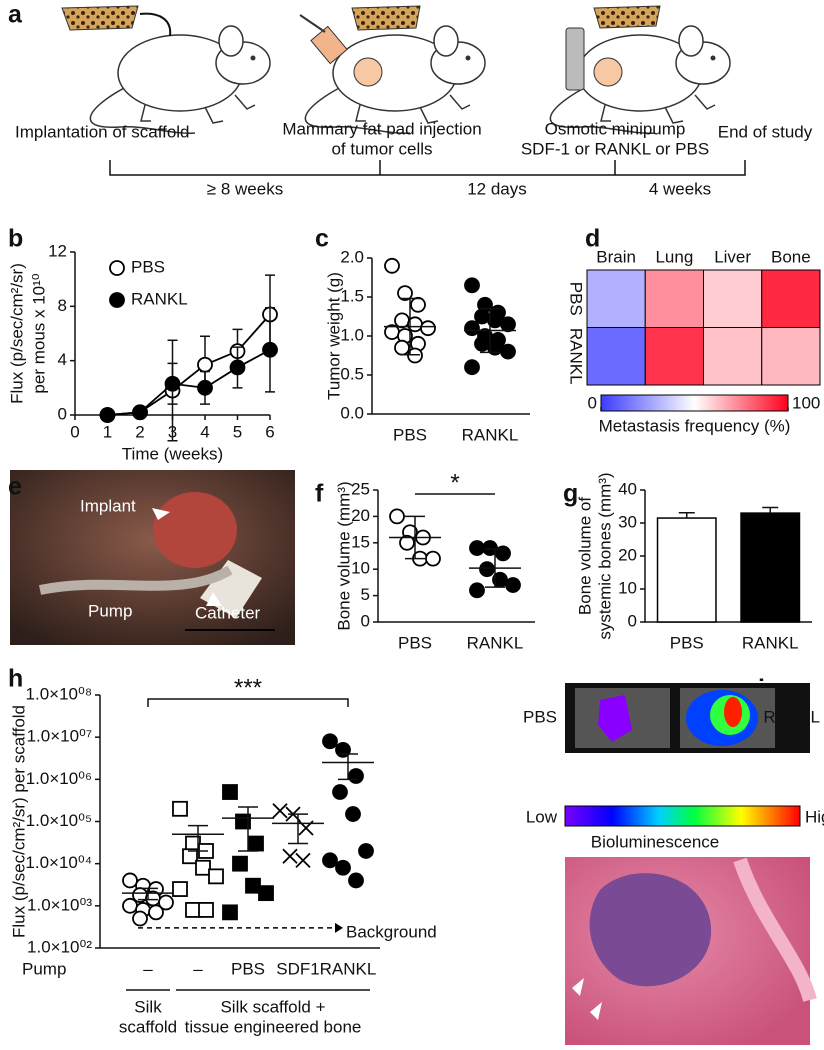 The height and width of the screenshot is (1050, 824). What do you see at coordinates (155, 24) in the screenshot?
I see `arrow` at bounding box center [155, 24].